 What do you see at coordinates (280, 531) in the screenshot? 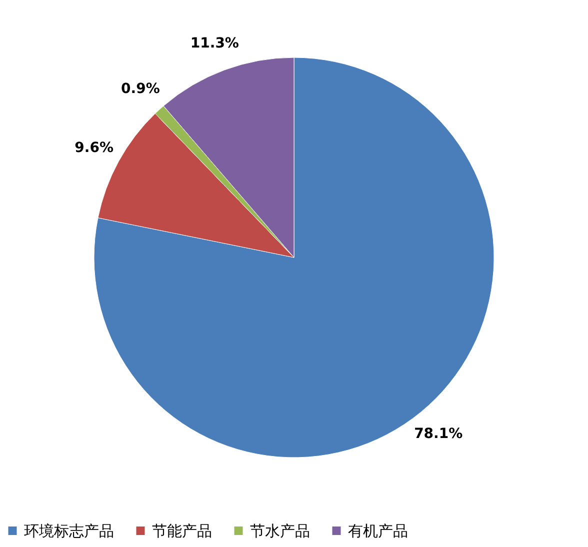
I see `legend-label: 节水产品` at bounding box center [280, 531].